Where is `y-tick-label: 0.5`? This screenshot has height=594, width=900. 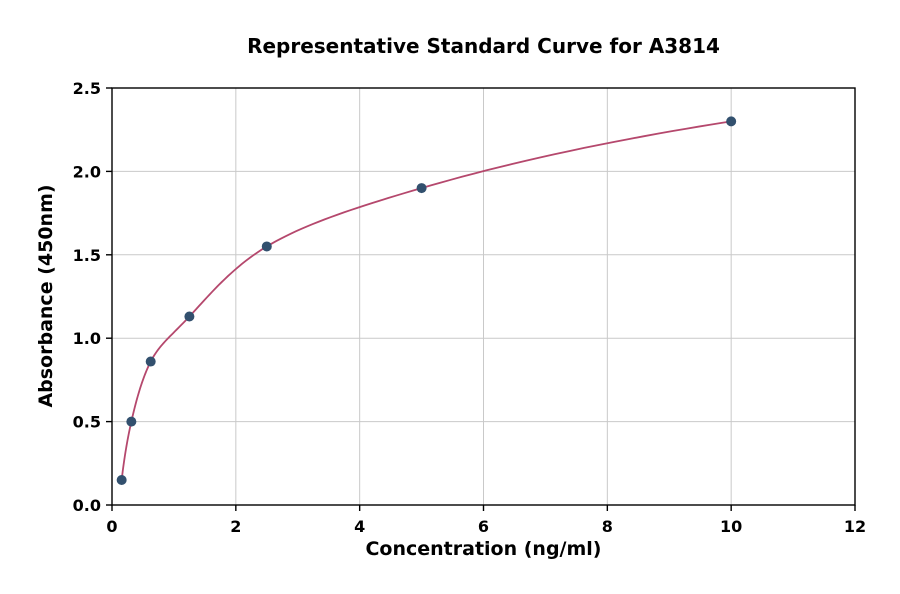
y-tick-label: 0.5 is located at coordinates (87, 422).